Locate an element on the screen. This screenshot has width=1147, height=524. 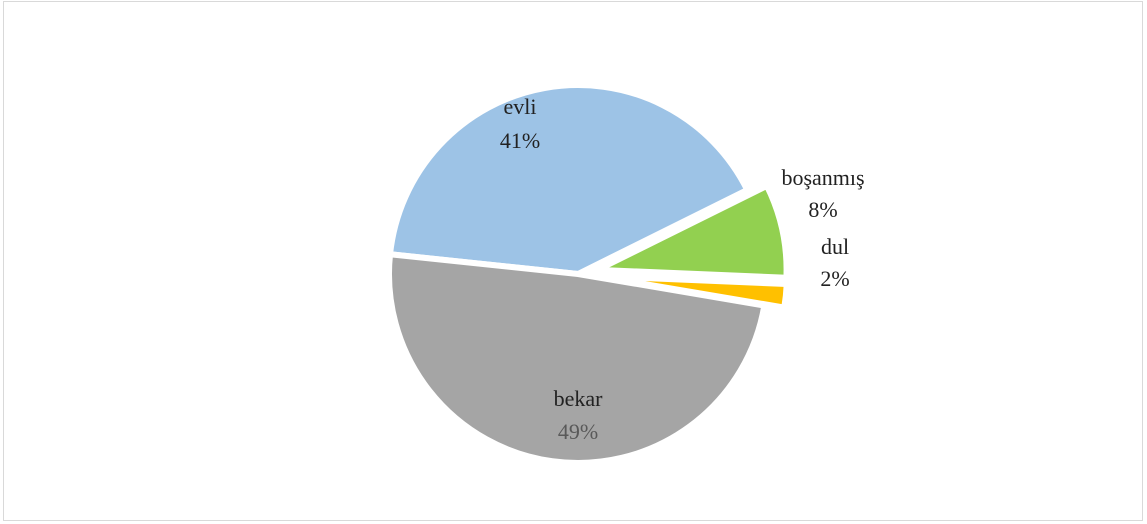
slice-label-evli: evli is located at coordinates (520, 106).